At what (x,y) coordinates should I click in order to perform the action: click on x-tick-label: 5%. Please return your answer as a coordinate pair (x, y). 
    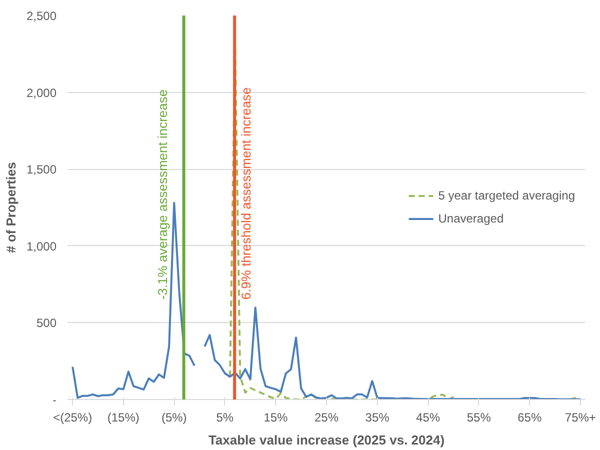
    Looking at the image, I should click on (225, 417).